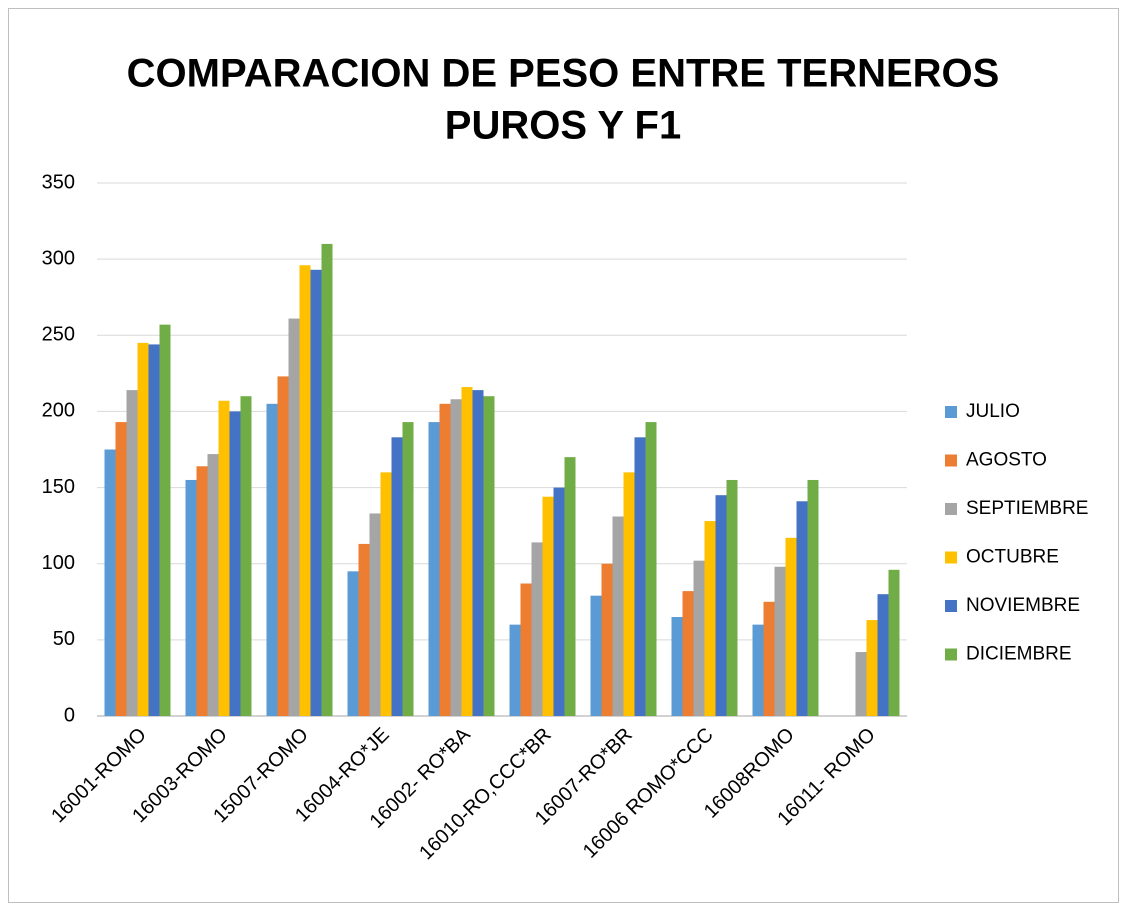 The width and height of the screenshot is (1127, 911). Describe the element at coordinates (69, 715) in the screenshot. I see `y-tick-label: 0` at that location.